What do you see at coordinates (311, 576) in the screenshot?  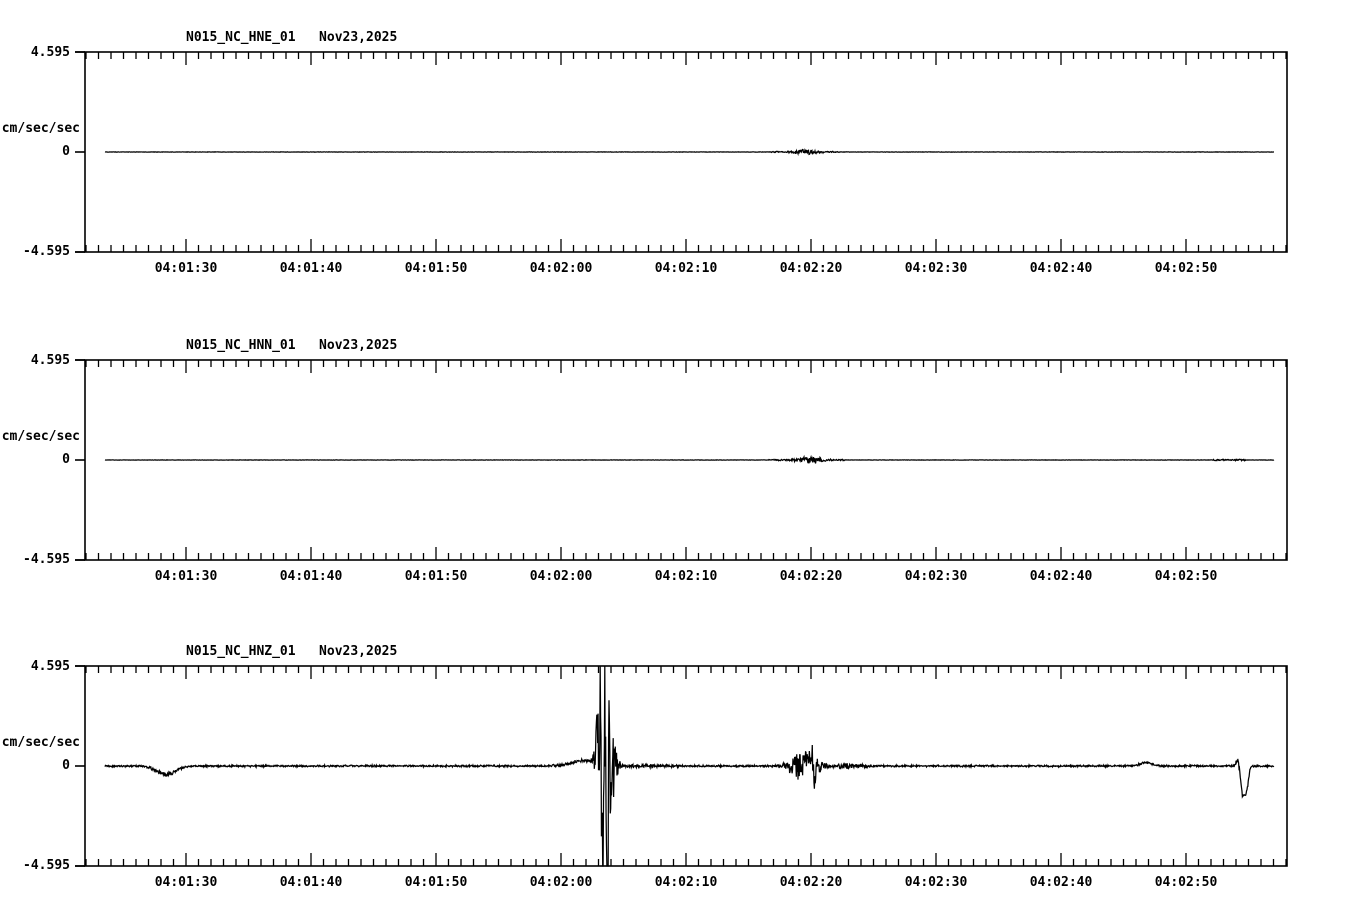 I see `panel-hnn-xtick-1: 04:01:40` at bounding box center [311, 576].